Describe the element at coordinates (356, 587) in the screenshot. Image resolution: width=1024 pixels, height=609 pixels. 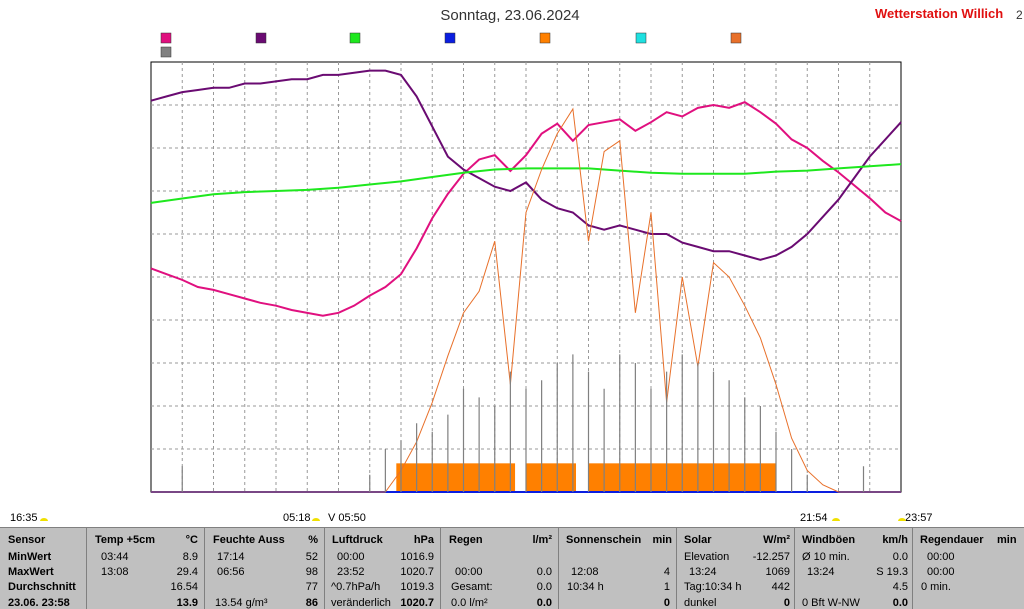
I see `luftdruck-trend: ^0.7hPa/h` at that location.